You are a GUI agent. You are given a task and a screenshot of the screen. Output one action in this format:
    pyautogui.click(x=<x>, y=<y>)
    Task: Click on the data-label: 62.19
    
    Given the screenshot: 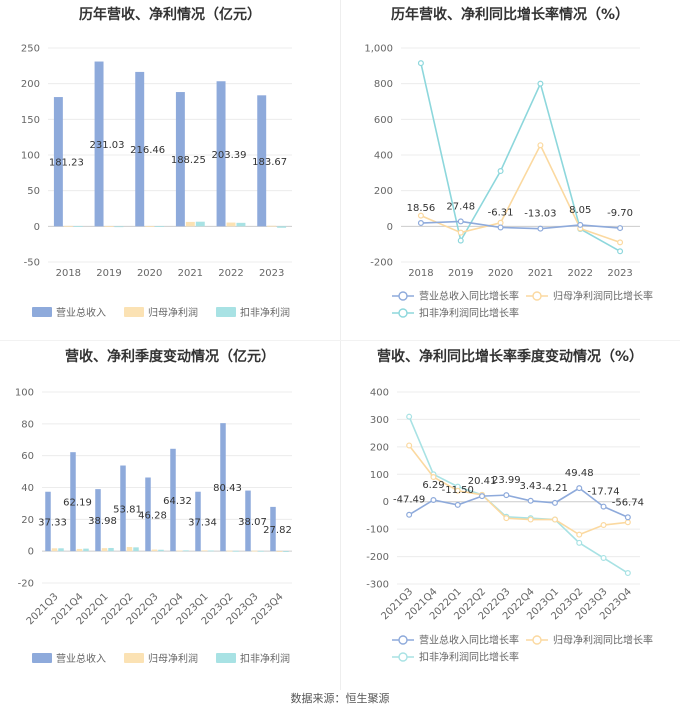 What is the action you would take?
    pyautogui.click(x=77, y=503)
    